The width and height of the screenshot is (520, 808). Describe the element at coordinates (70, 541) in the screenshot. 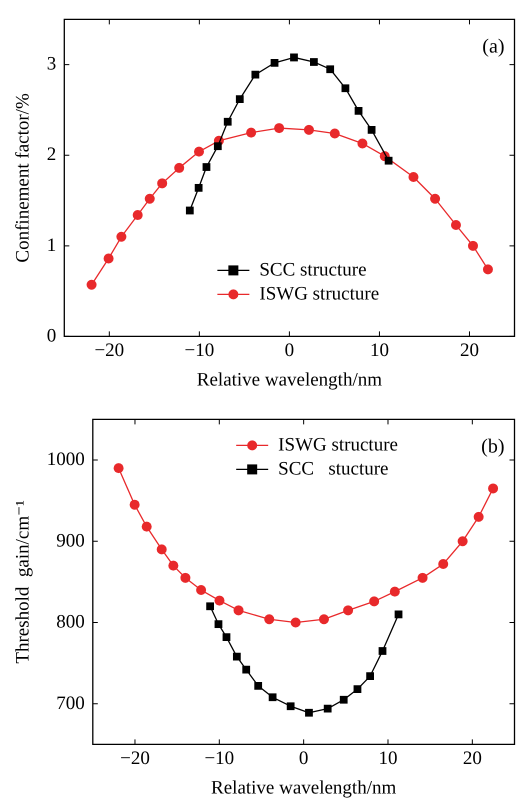

I see `y-tick-label: 900` at that location.